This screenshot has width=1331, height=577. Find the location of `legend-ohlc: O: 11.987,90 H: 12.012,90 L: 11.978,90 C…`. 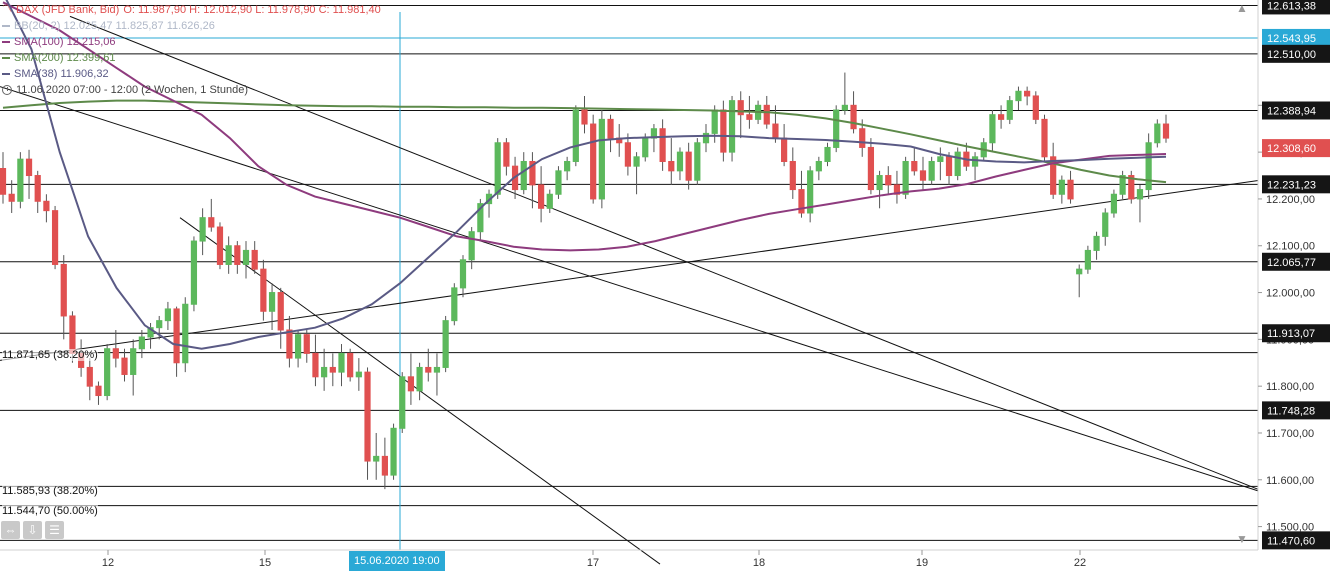

legend-ohlc: O: 11.987,90 H: 12.012,90 L: 11.978,90 C… is located at coordinates (252, 10).